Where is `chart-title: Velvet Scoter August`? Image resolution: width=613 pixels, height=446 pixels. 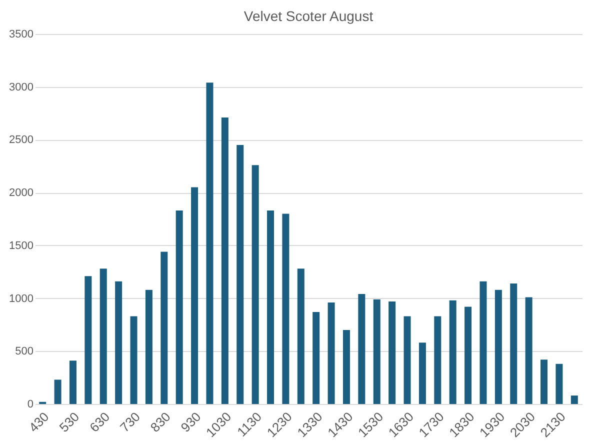 chart-title: Velvet Scoter August is located at coordinates (309, 16).